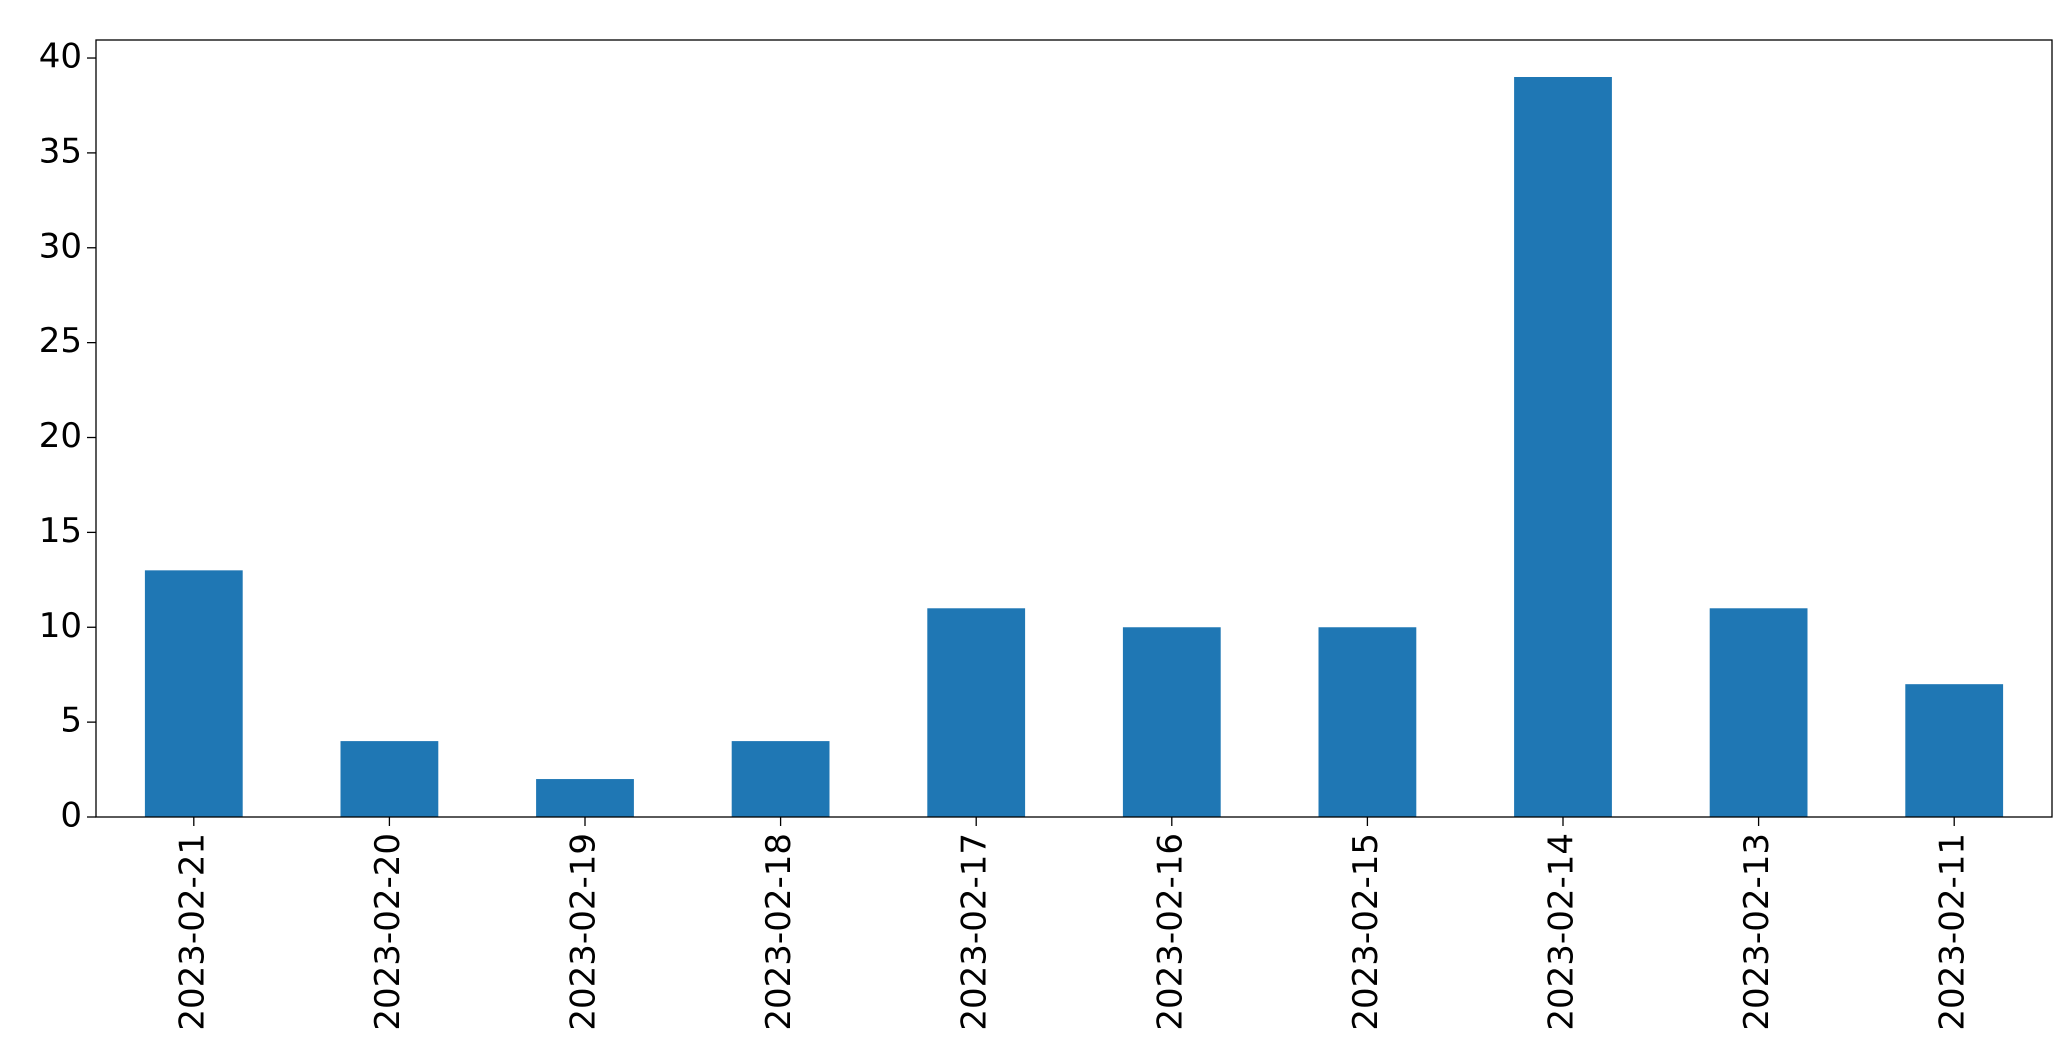 The height and width of the screenshot is (1061, 2071). What do you see at coordinates (60, 531) in the screenshot?
I see `y-tick-label: 15` at bounding box center [60, 531].